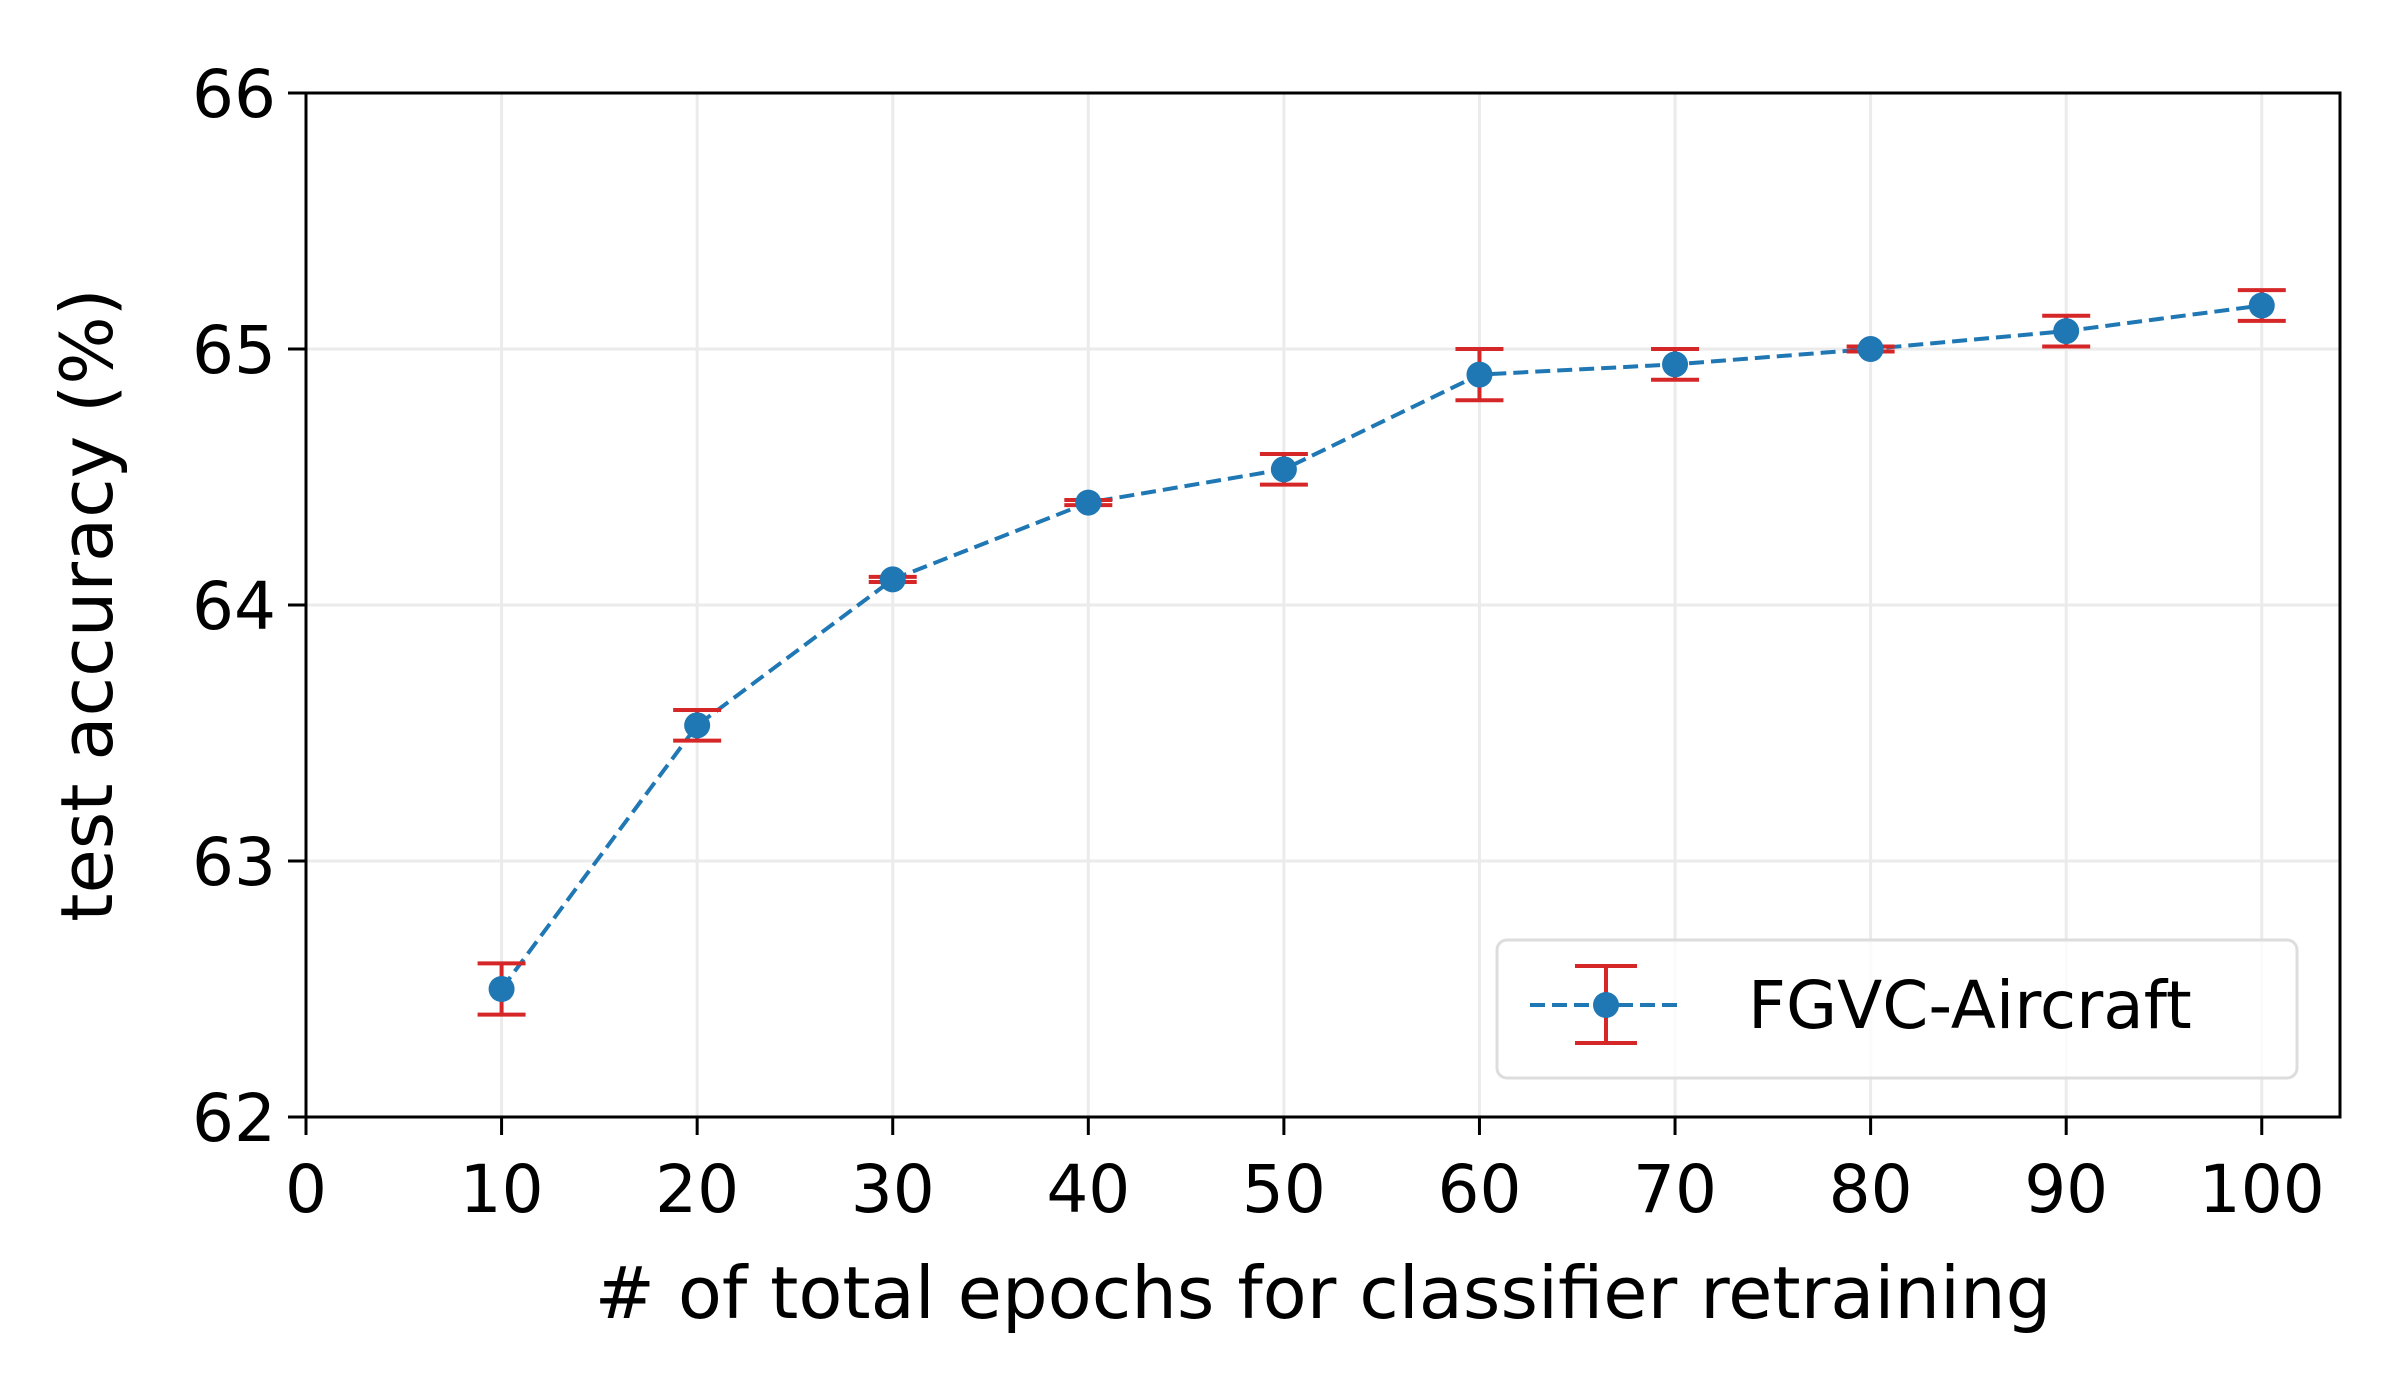 This screenshot has height=1395, width=2392. What do you see at coordinates (234, 606) in the screenshot?
I see `y-tick-label: 64` at bounding box center [234, 606].